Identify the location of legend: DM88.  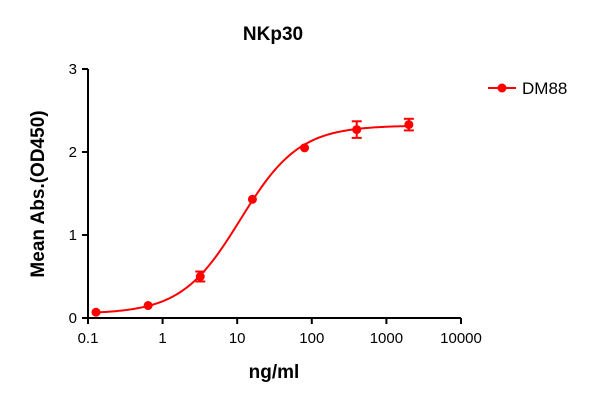
(527, 88).